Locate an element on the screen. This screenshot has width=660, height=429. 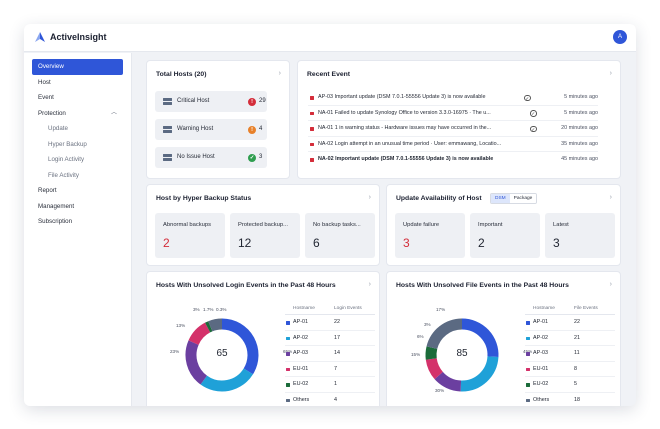
legend-row: Others 18 is located at coordinates (570, 400).